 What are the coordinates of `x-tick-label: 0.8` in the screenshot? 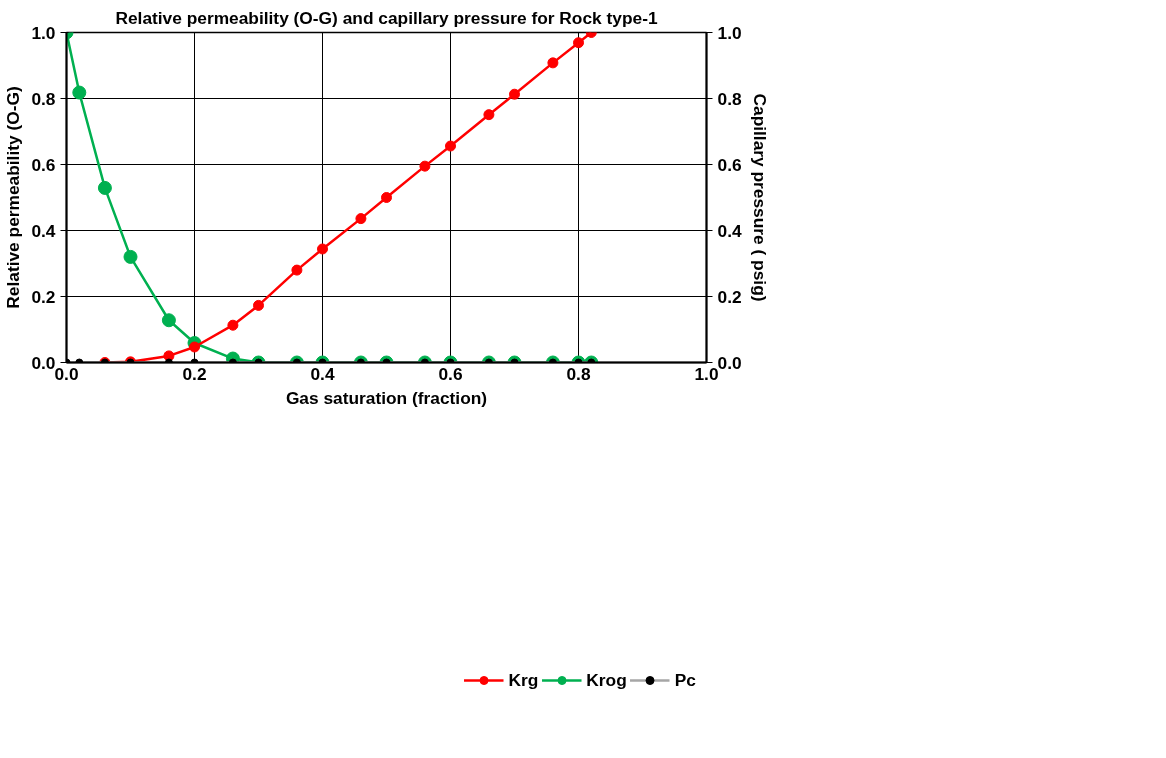 It's located at (578, 373).